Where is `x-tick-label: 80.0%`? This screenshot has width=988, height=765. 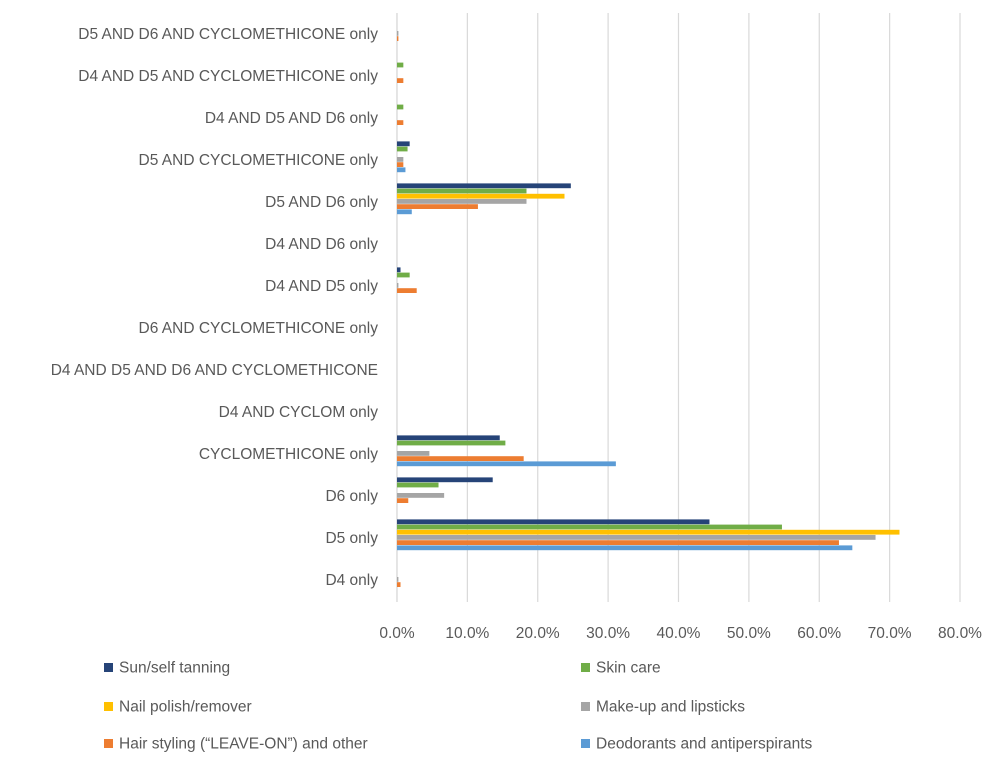
x-tick-label: 80.0% is located at coordinates (960, 633).